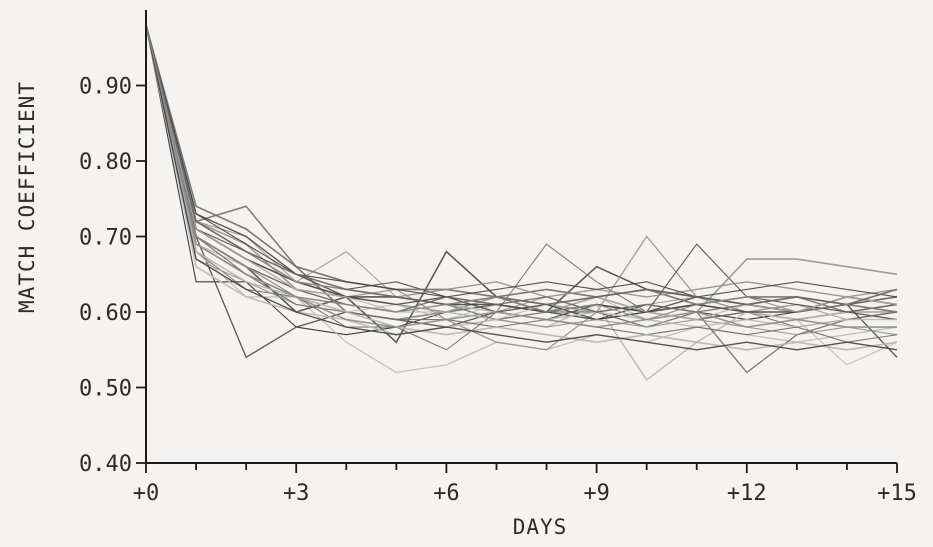 This screenshot has height=547, width=933. Describe the element at coordinates (446, 493) in the screenshot. I see `x-tick-label: +6` at that location.